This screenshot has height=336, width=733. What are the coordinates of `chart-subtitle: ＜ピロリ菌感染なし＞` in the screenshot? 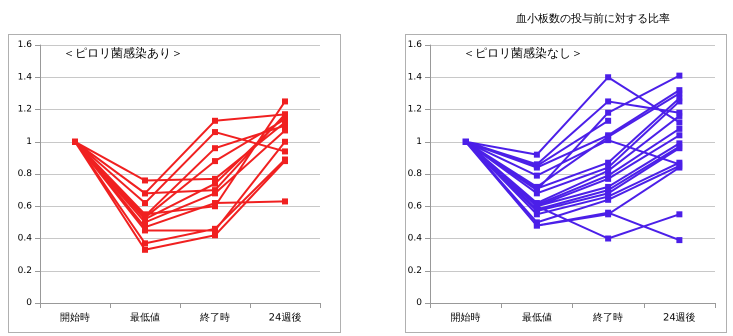 It's located at (523, 53).